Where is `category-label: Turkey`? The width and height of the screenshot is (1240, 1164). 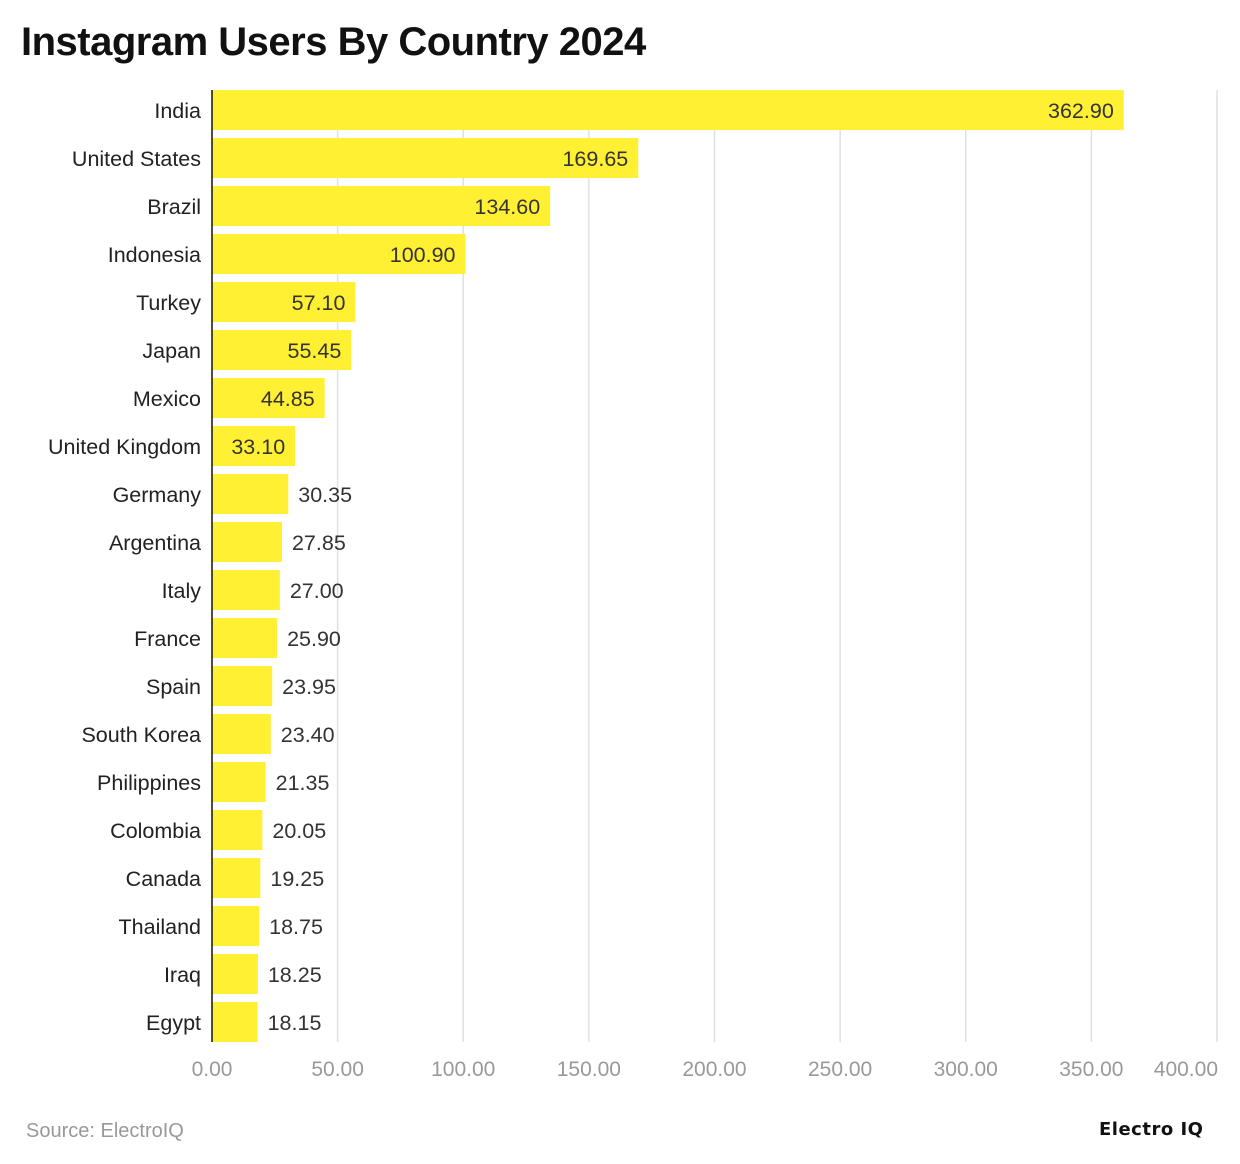
category-label: Turkey is located at coordinates (168, 303).